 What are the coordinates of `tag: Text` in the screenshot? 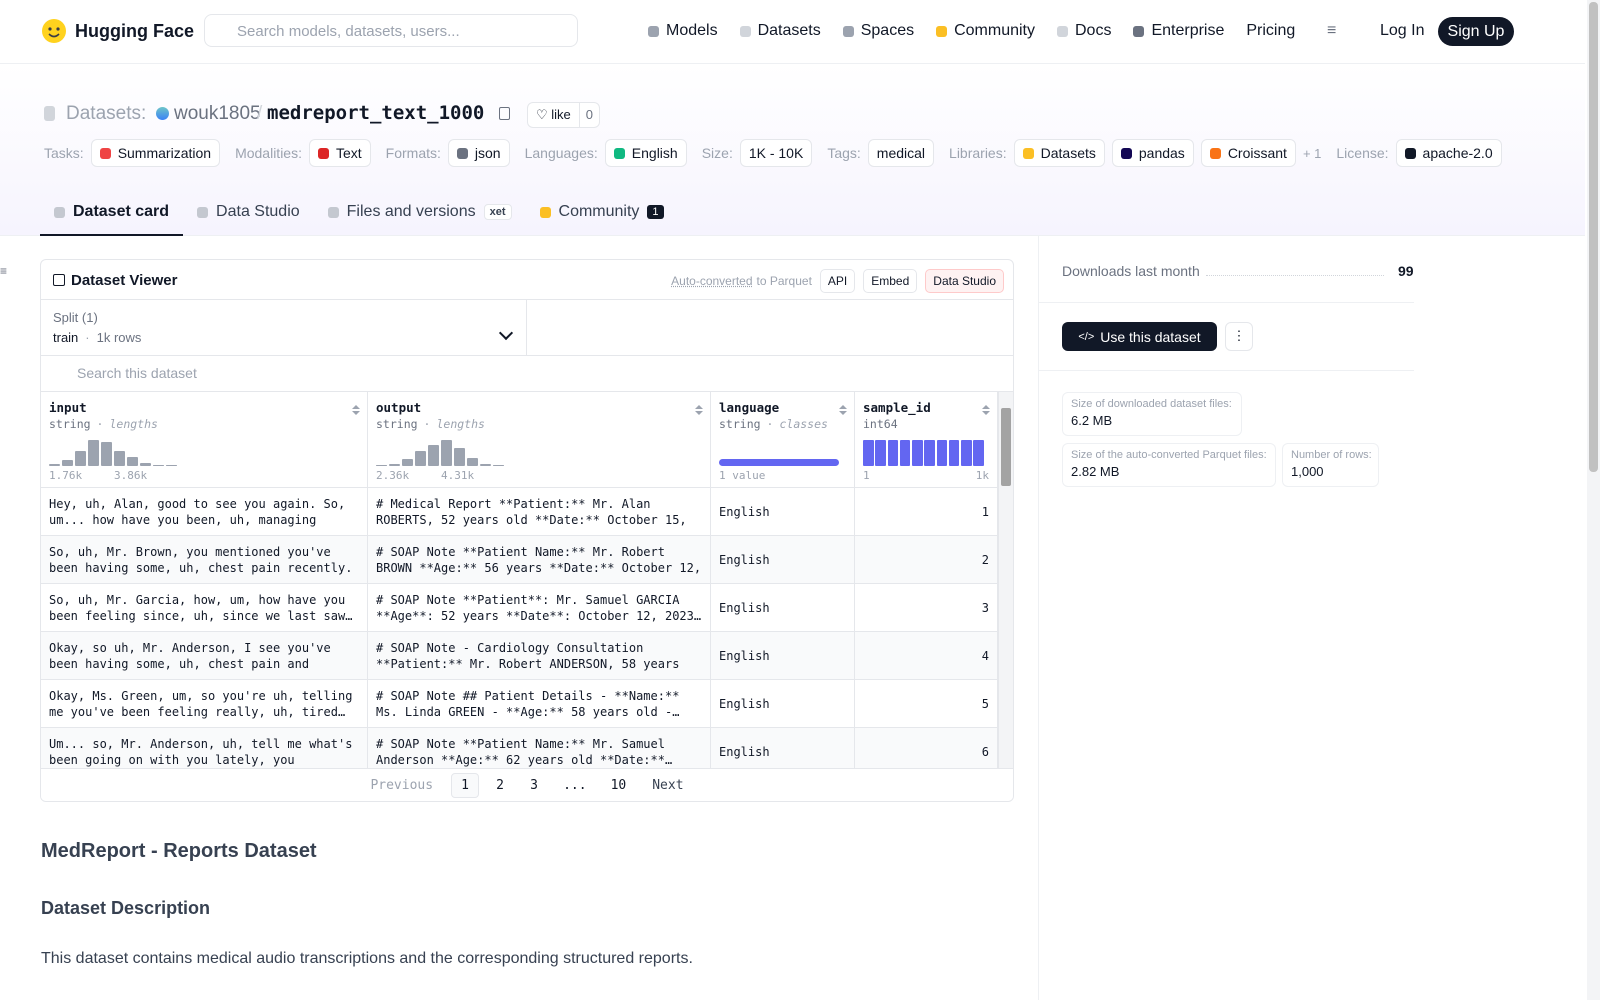 It's located at (339, 153).